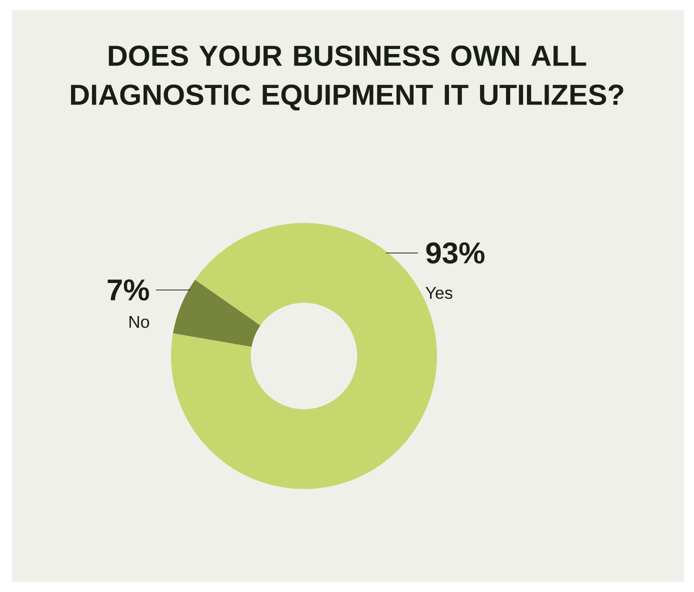 The height and width of the screenshot is (592, 694). Describe the element at coordinates (439, 293) in the screenshot. I see `slice-label: Yes` at that location.